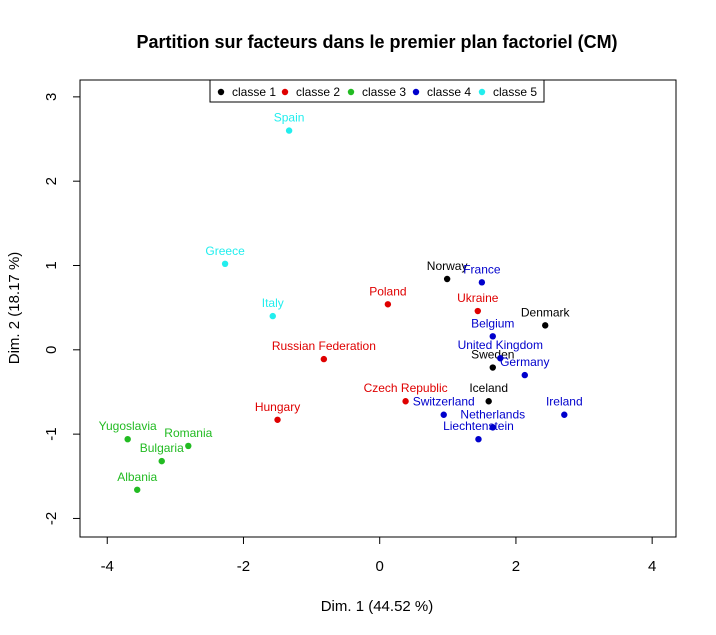  What do you see at coordinates (444, 402) in the screenshot?
I see `point-label-switzerland: Switzerland` at bounding box center [444, 402].